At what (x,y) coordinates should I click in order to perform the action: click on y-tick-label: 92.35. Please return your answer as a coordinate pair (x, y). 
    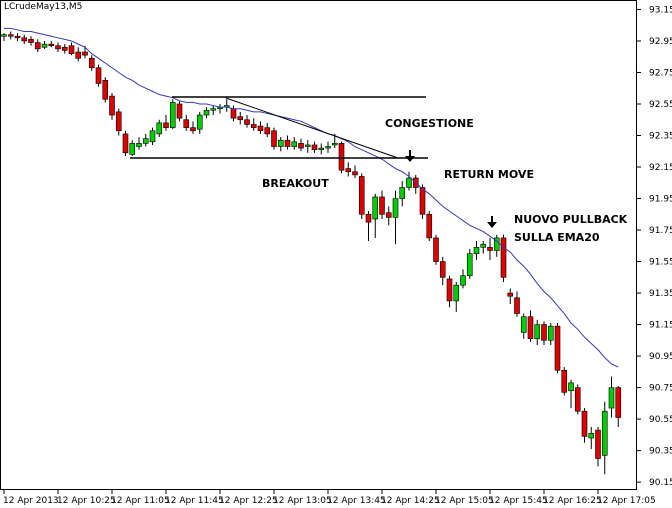
    Looking at the image, I should click on (660, 136).